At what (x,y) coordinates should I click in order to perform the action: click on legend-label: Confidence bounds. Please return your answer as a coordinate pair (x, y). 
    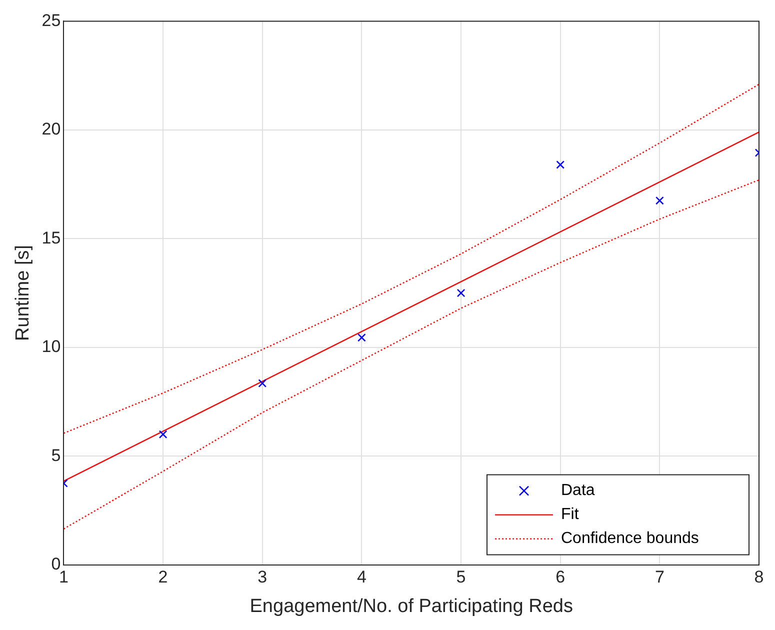
    Looking at the image, I should click on (630, 539).